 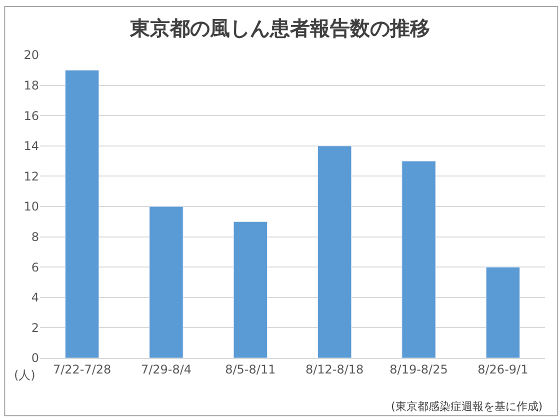 I want to click on text: (東京都感染症週報を基に作成), so click(x=467, y=406).